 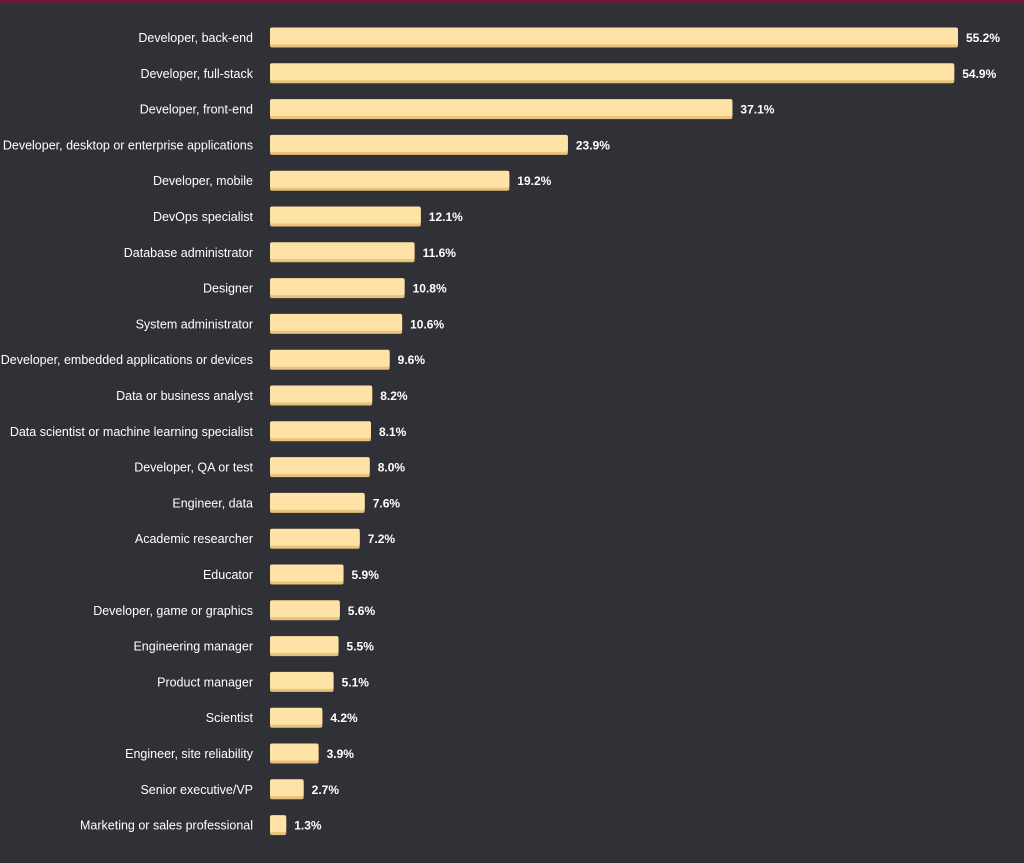 I want to click on value-label: 5.1%, so click(x=356, y=682).